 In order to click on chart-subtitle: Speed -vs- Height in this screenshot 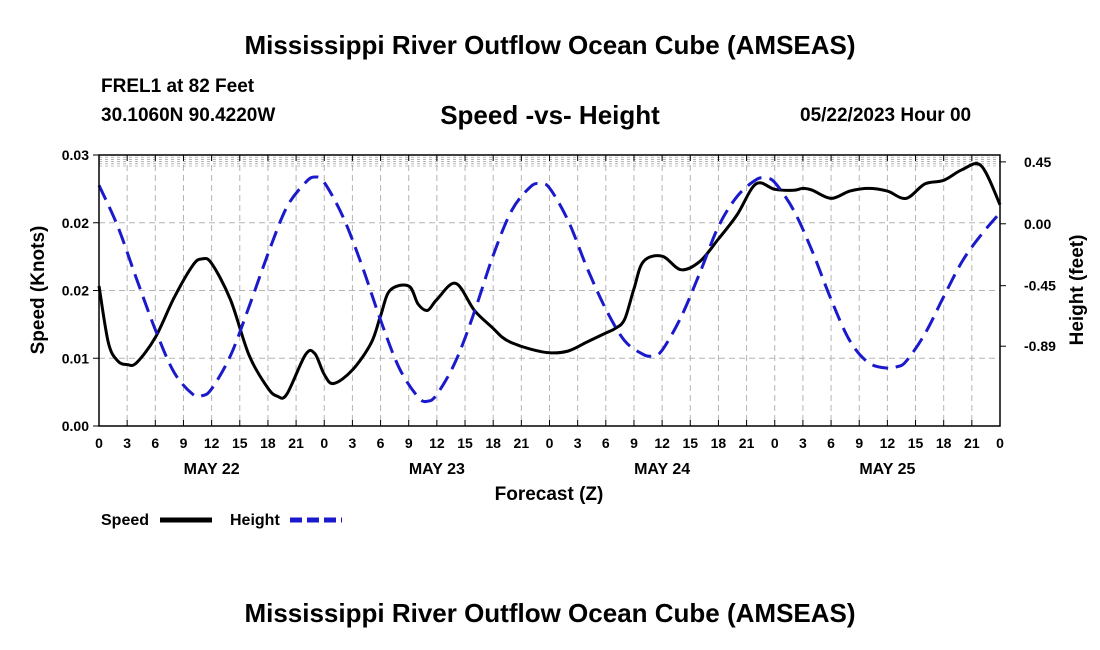, I will do `click(550, 115)`.